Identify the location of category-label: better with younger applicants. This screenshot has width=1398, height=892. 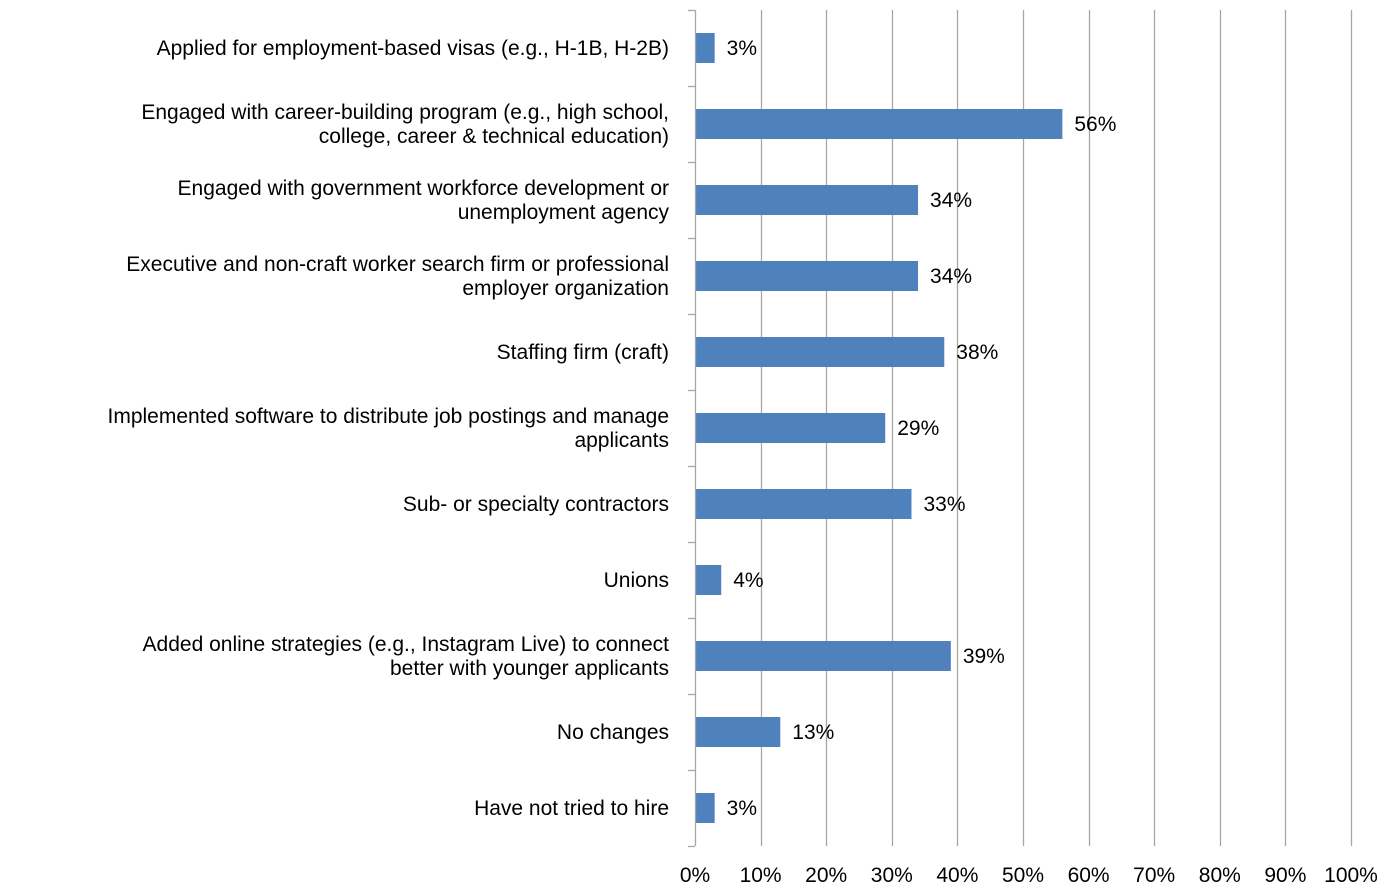
(529, 668).